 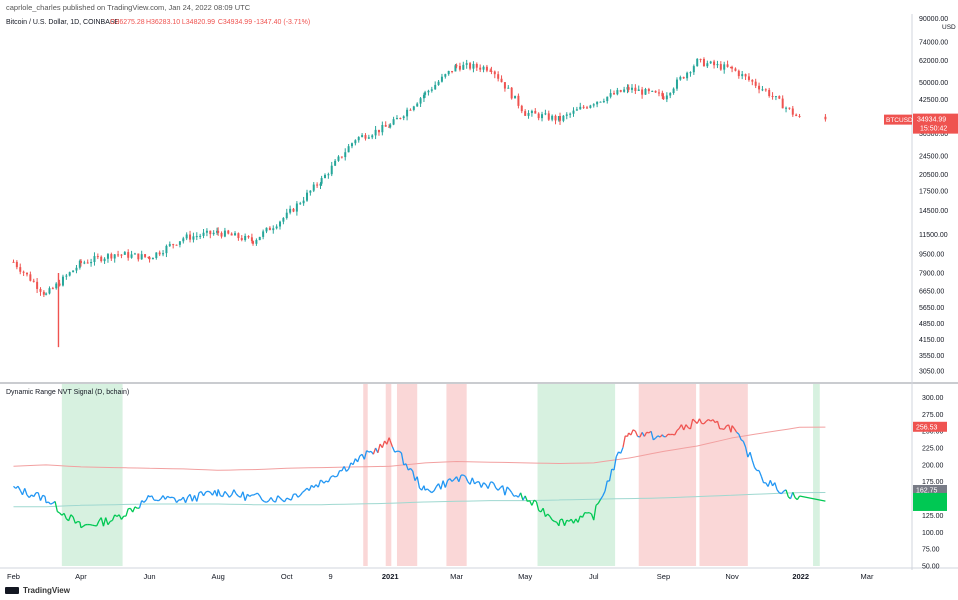 What do you see at coordinates (456, 576) in the screenshot?
I see `time-tick-label: Mar` at bounding box center [456, 576].